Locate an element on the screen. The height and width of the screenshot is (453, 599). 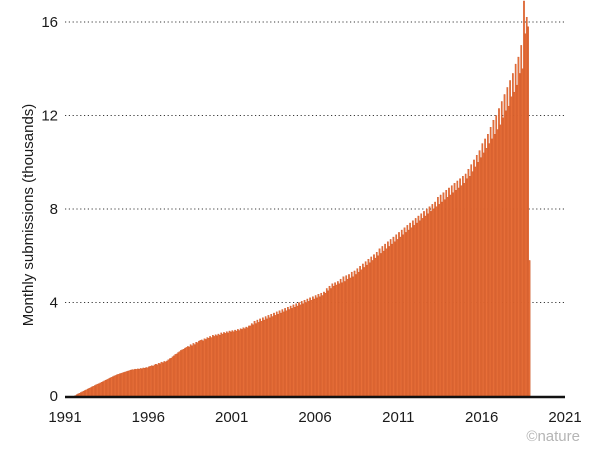
y-tick-label: 16 is located at coordinates (49, 22).